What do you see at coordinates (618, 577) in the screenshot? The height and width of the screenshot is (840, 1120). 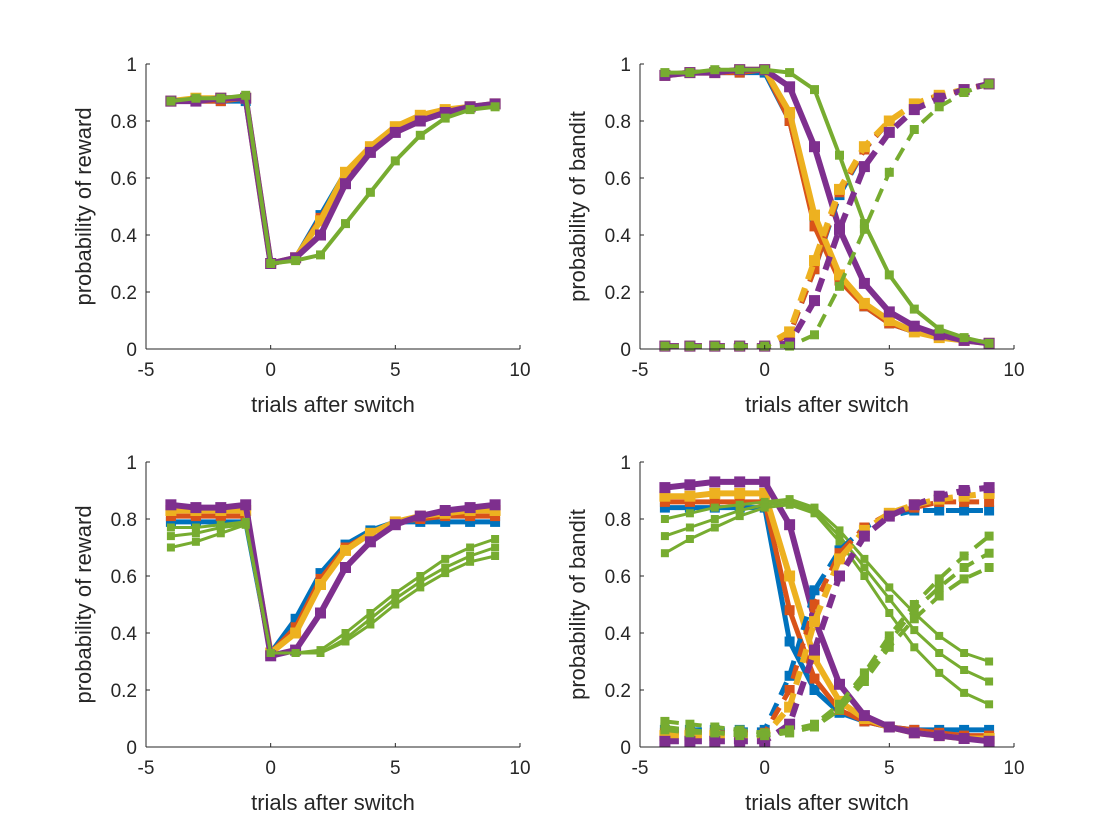 I see `y-tick-label: 0.6` at bounding box center [618, 577].